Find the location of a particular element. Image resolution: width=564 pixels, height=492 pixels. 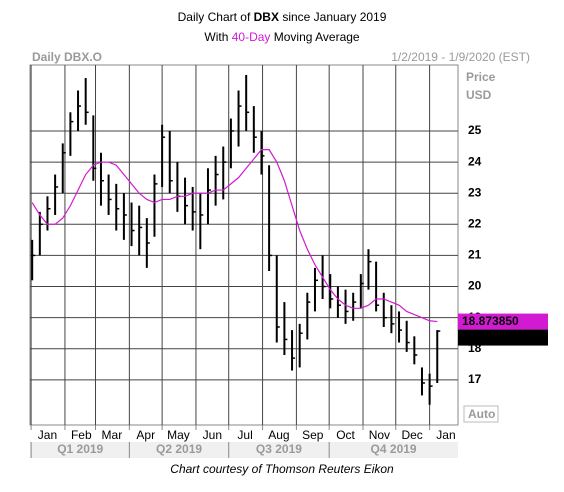

footer: Chart courtesy of Thomson Reuters Eikon is located at coordinates (282, 469).